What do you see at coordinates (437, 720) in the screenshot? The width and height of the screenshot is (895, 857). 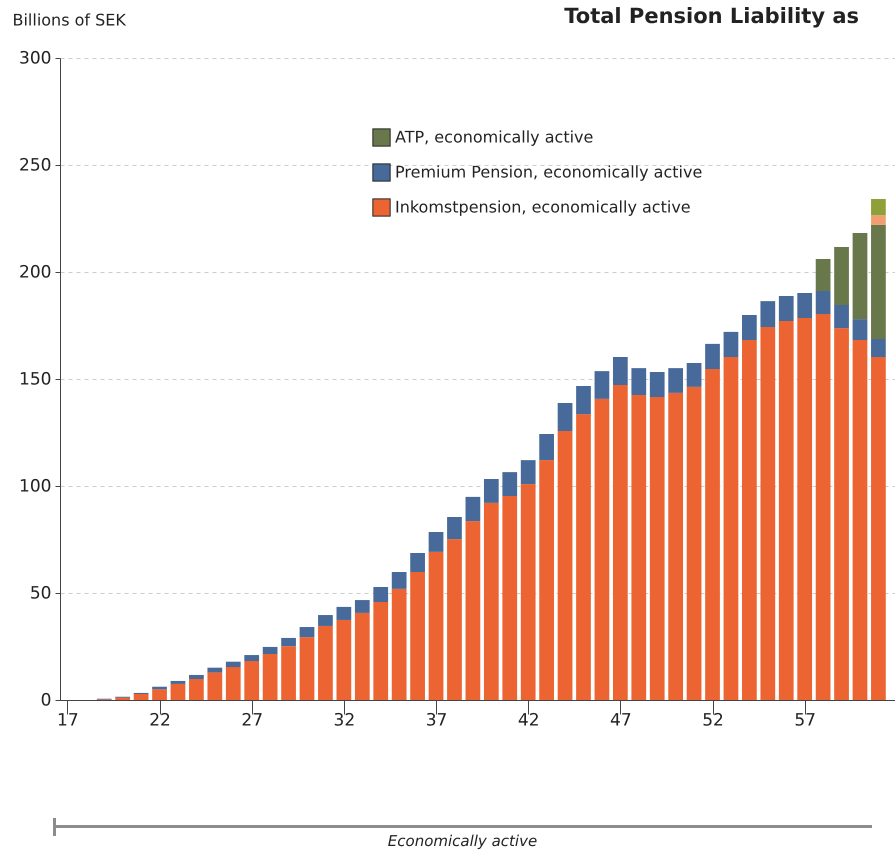 I see `x-tick-label: 37` at bounding box center [437, 720].